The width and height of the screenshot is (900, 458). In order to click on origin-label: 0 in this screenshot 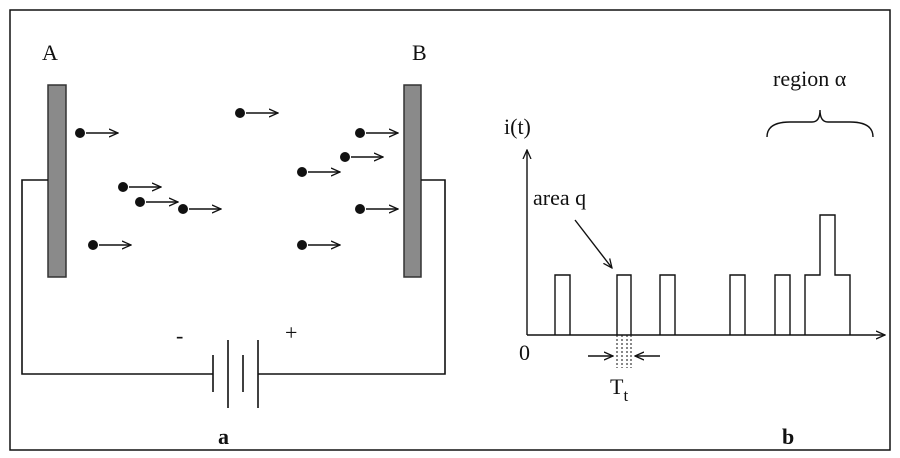, I will do `click(524, 352)`.